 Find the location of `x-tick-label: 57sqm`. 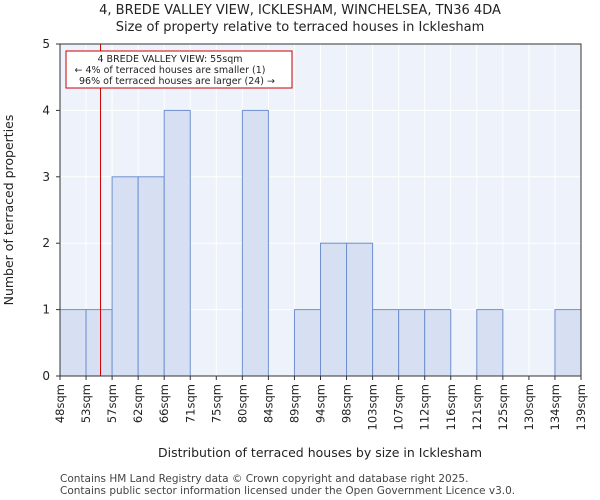

x-tick-label: 57sqm is located at coordinates (112, 403).